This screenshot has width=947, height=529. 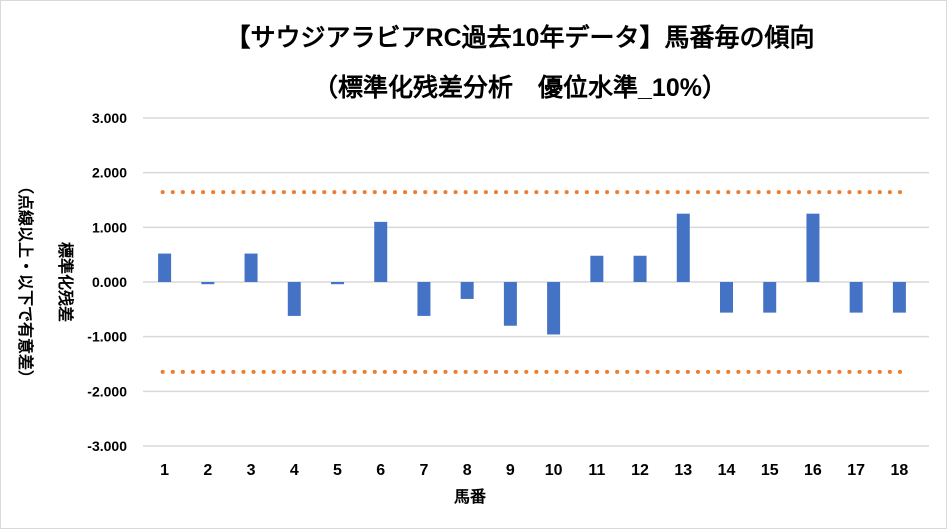 I want to click on x-tick-label: 1, so click(x=164, y=470).